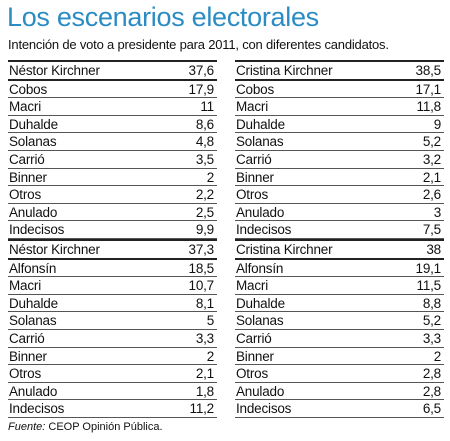  I want to click on table-row: Otros 2,8, so click(339, 374).